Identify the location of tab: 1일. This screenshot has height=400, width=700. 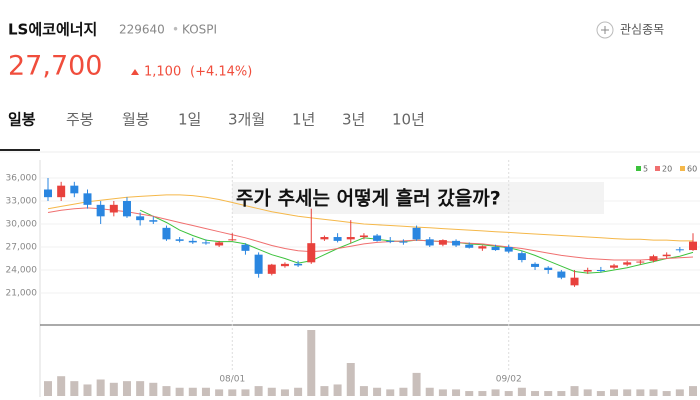
(189, 120).